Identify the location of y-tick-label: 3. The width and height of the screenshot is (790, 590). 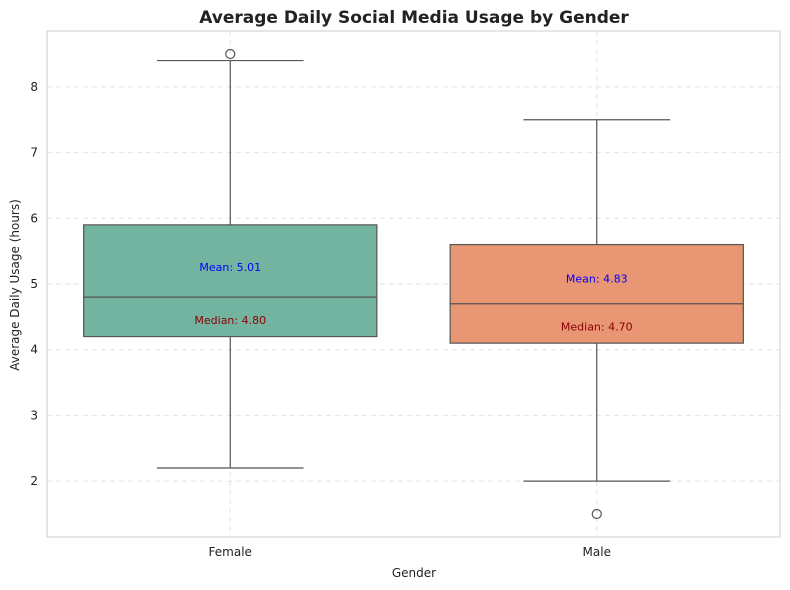
(34, 415).